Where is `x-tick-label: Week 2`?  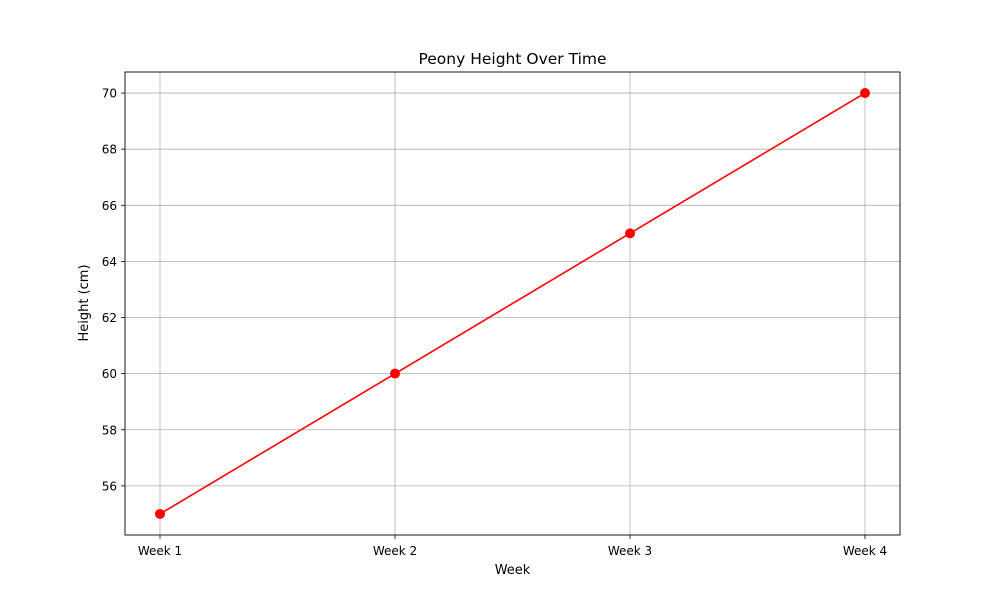
x-tick-label: Week 2 is located at coordinates (395, 551).